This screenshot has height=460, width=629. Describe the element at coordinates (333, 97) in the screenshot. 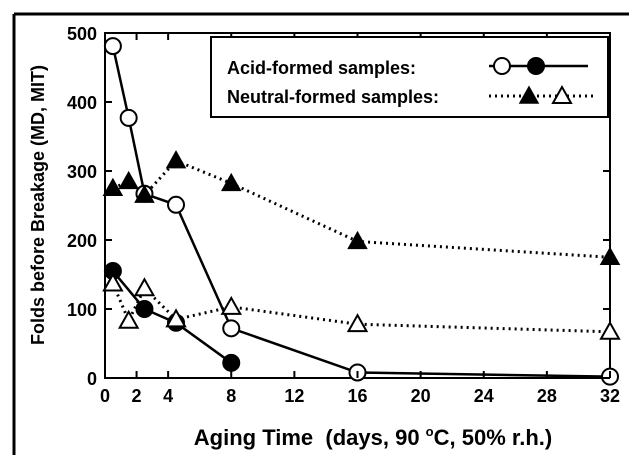

I see `legend-label-neutral: Neutral-formed samples:` at that location.